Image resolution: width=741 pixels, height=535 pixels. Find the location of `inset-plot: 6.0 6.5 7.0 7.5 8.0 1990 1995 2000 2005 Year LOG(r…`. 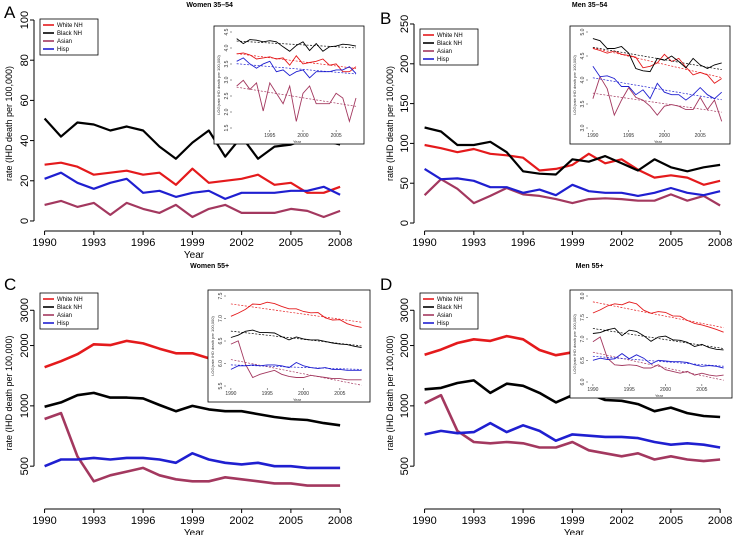

inset-plot: 6.0 6.5 7.0 7.5 8.0 1990 1995 2000 2005 Year LOG(r… is located at coordinates (651, 344).